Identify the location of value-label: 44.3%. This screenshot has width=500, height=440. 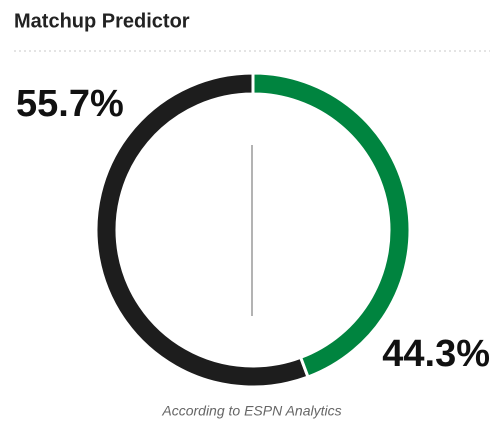
(436, 354).